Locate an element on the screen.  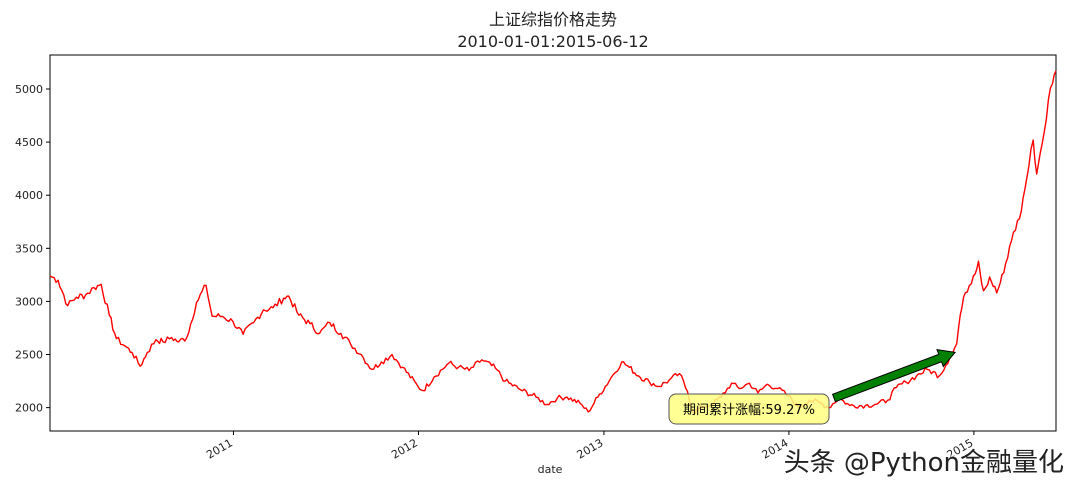
watermark: 头条 @Python金融量化 is located at coordinates (923, 463).